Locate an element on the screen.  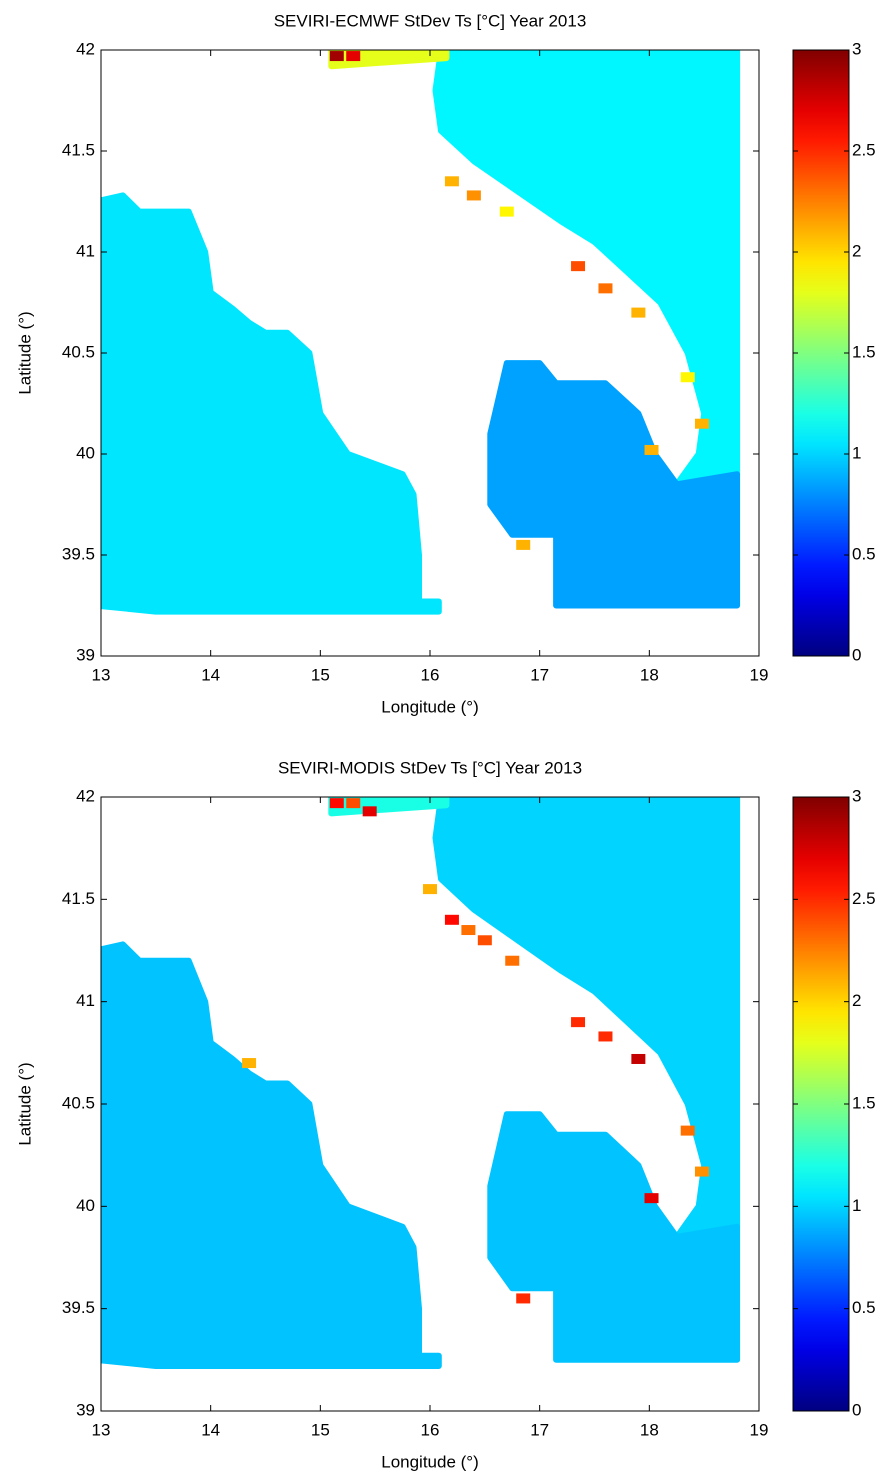
chart-title: SEVIRI-MODIS StDev Ts [°C] Year 2013 is located at coordinates (430, 767).